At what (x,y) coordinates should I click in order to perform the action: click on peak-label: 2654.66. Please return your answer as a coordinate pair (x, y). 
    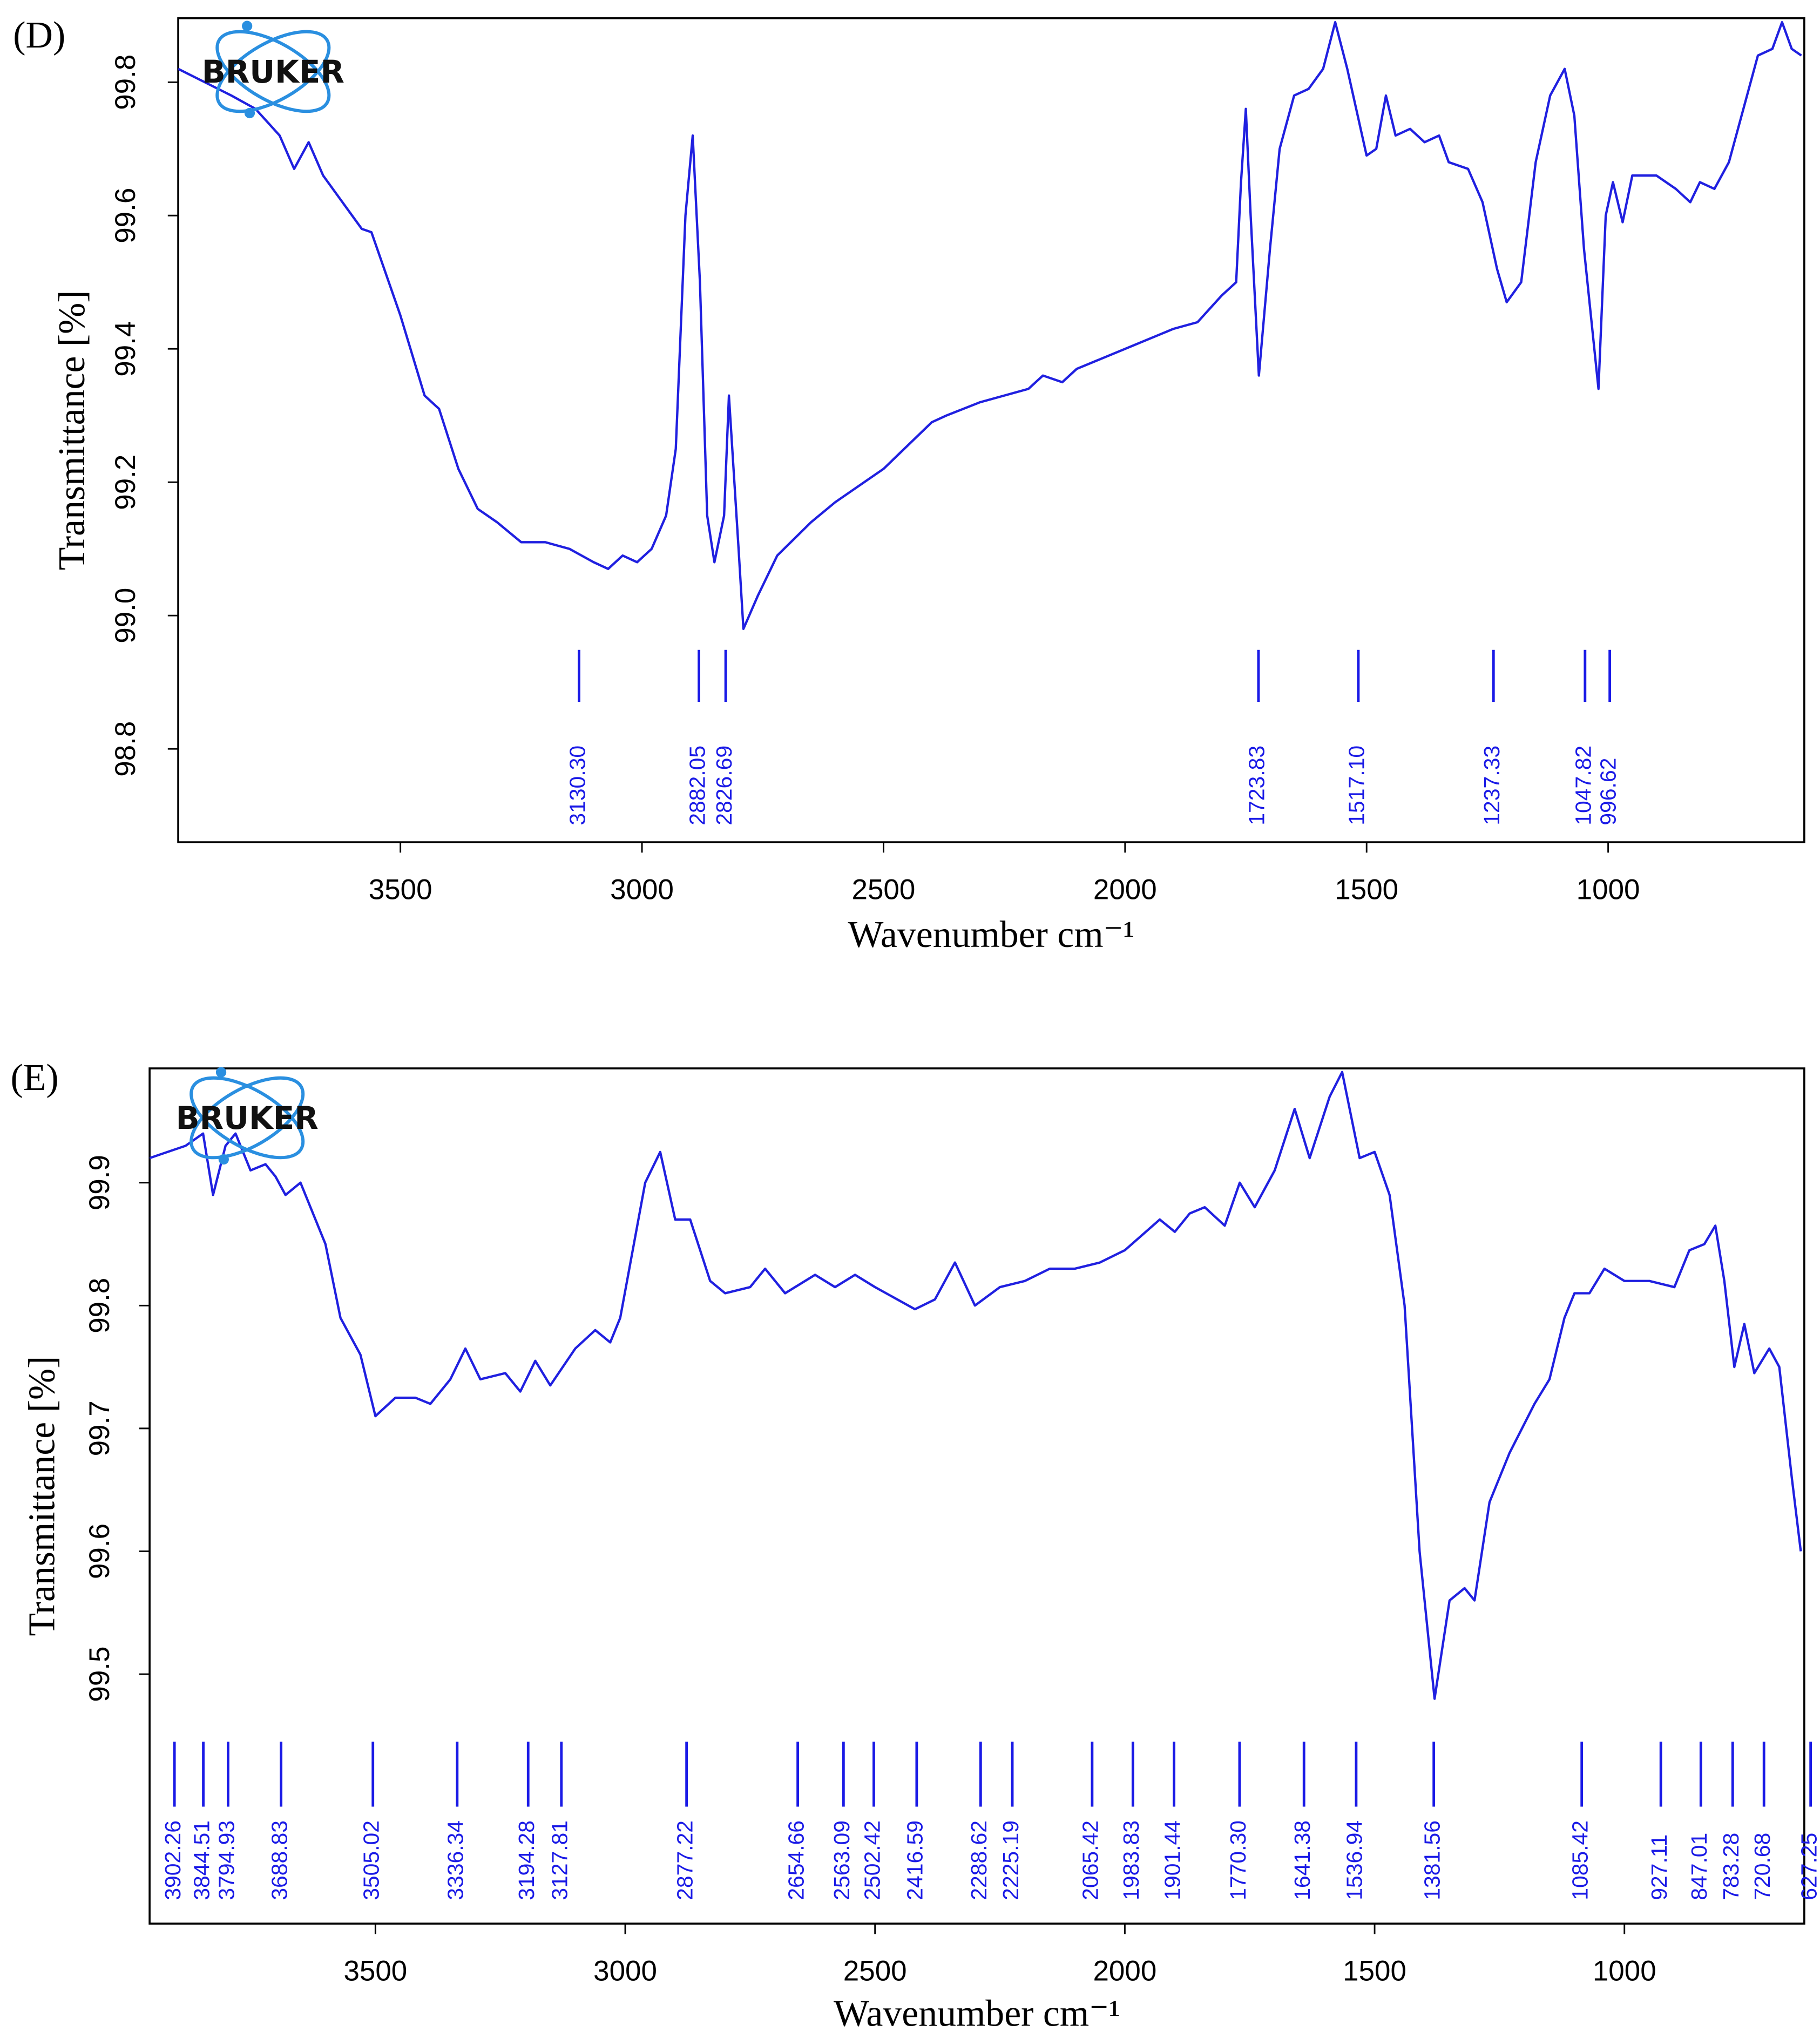
    Looking at the image, I should click on (795, 1860).